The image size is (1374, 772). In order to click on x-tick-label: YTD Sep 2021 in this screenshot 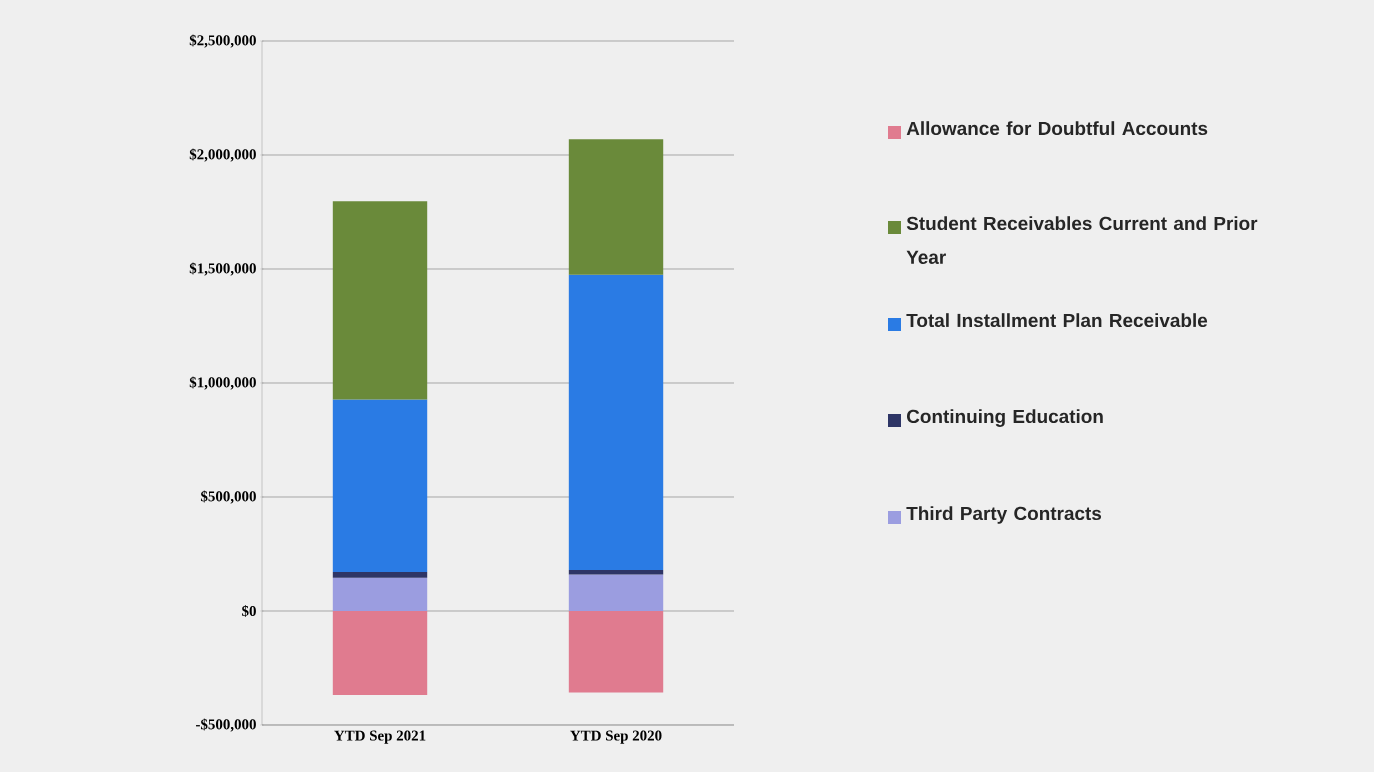, I will do `click(380, 737)`.